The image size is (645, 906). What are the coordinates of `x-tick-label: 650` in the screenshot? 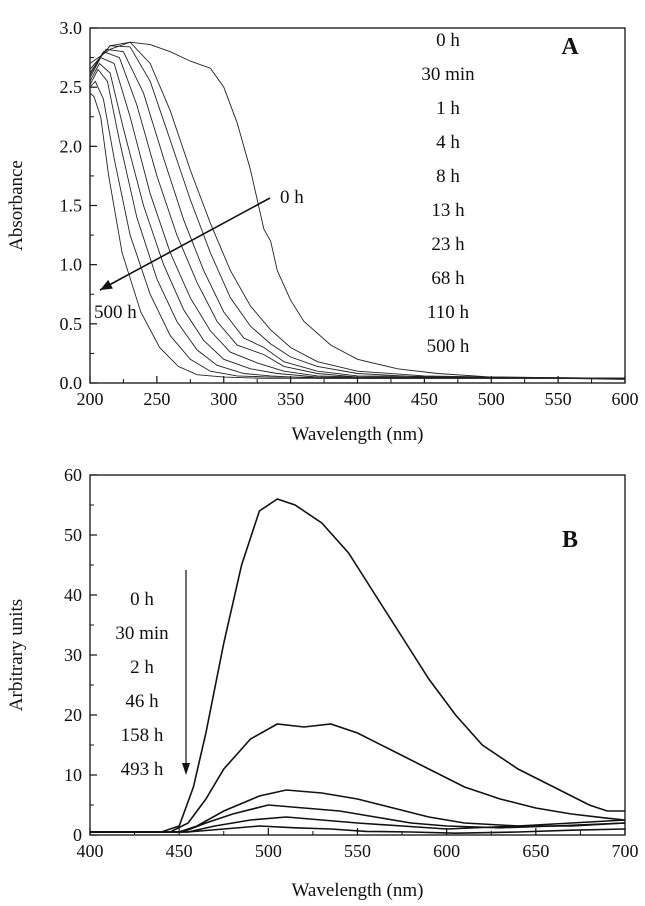 It's located at (535, 851).